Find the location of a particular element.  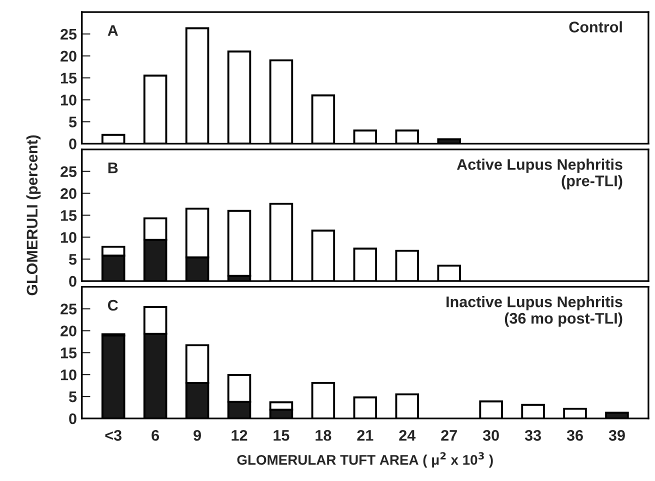

annotation: C is located at coordinates (113, 305).